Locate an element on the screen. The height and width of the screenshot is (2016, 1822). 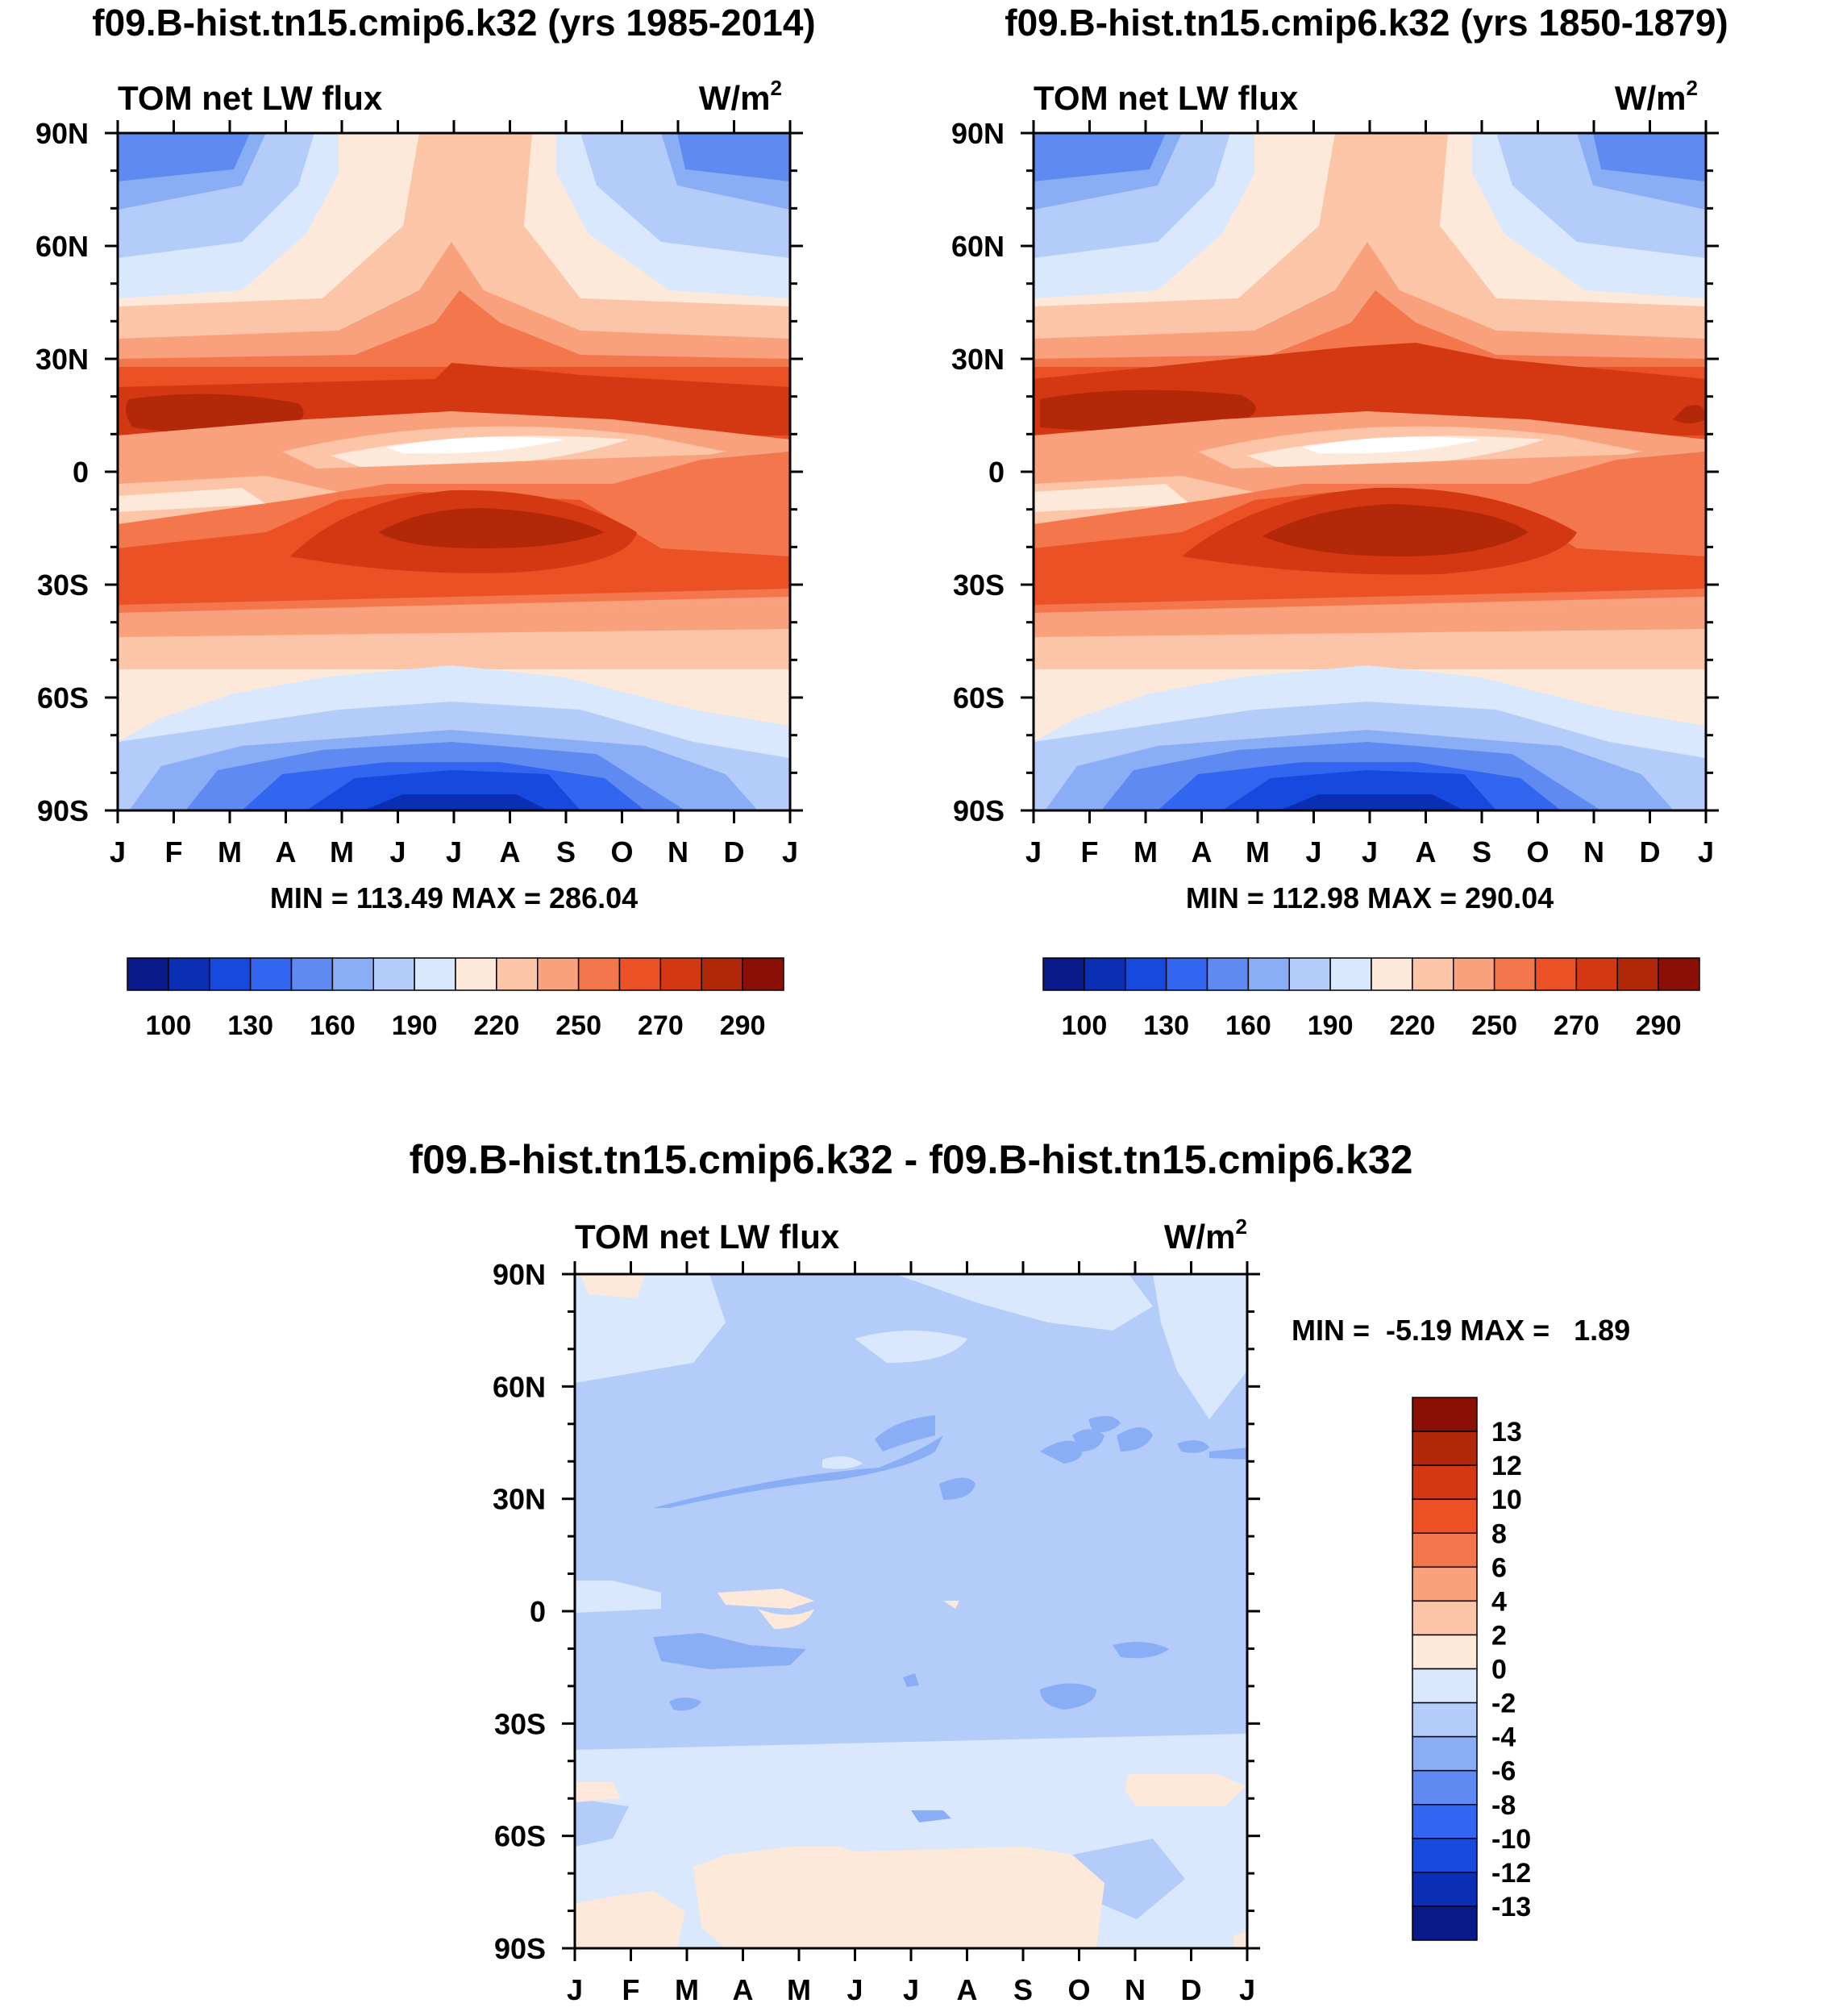
colorbar-label: 220 is located at coordinates (1413, 1025).